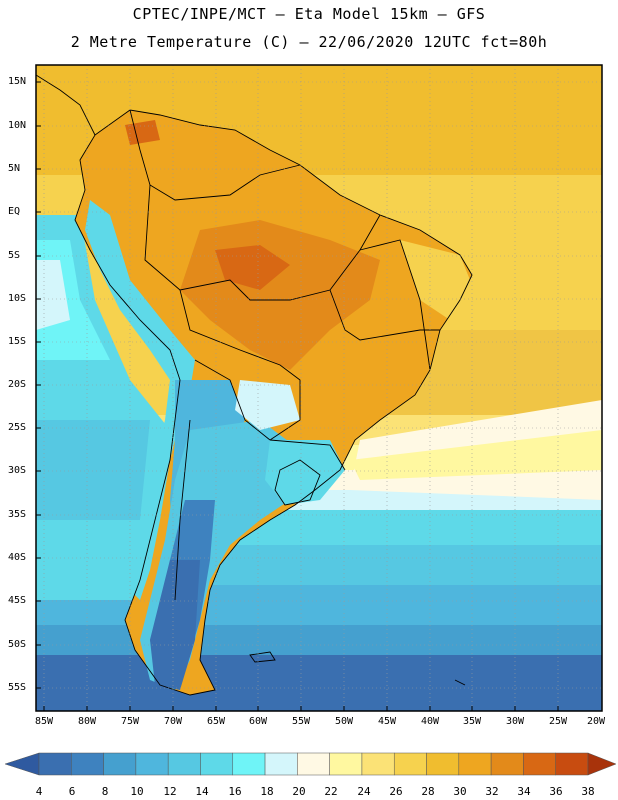  What do you see at coordinates (460, 791) in the screenshot?
I see `colorbar-label: 30` at bounding box center [460, 791].